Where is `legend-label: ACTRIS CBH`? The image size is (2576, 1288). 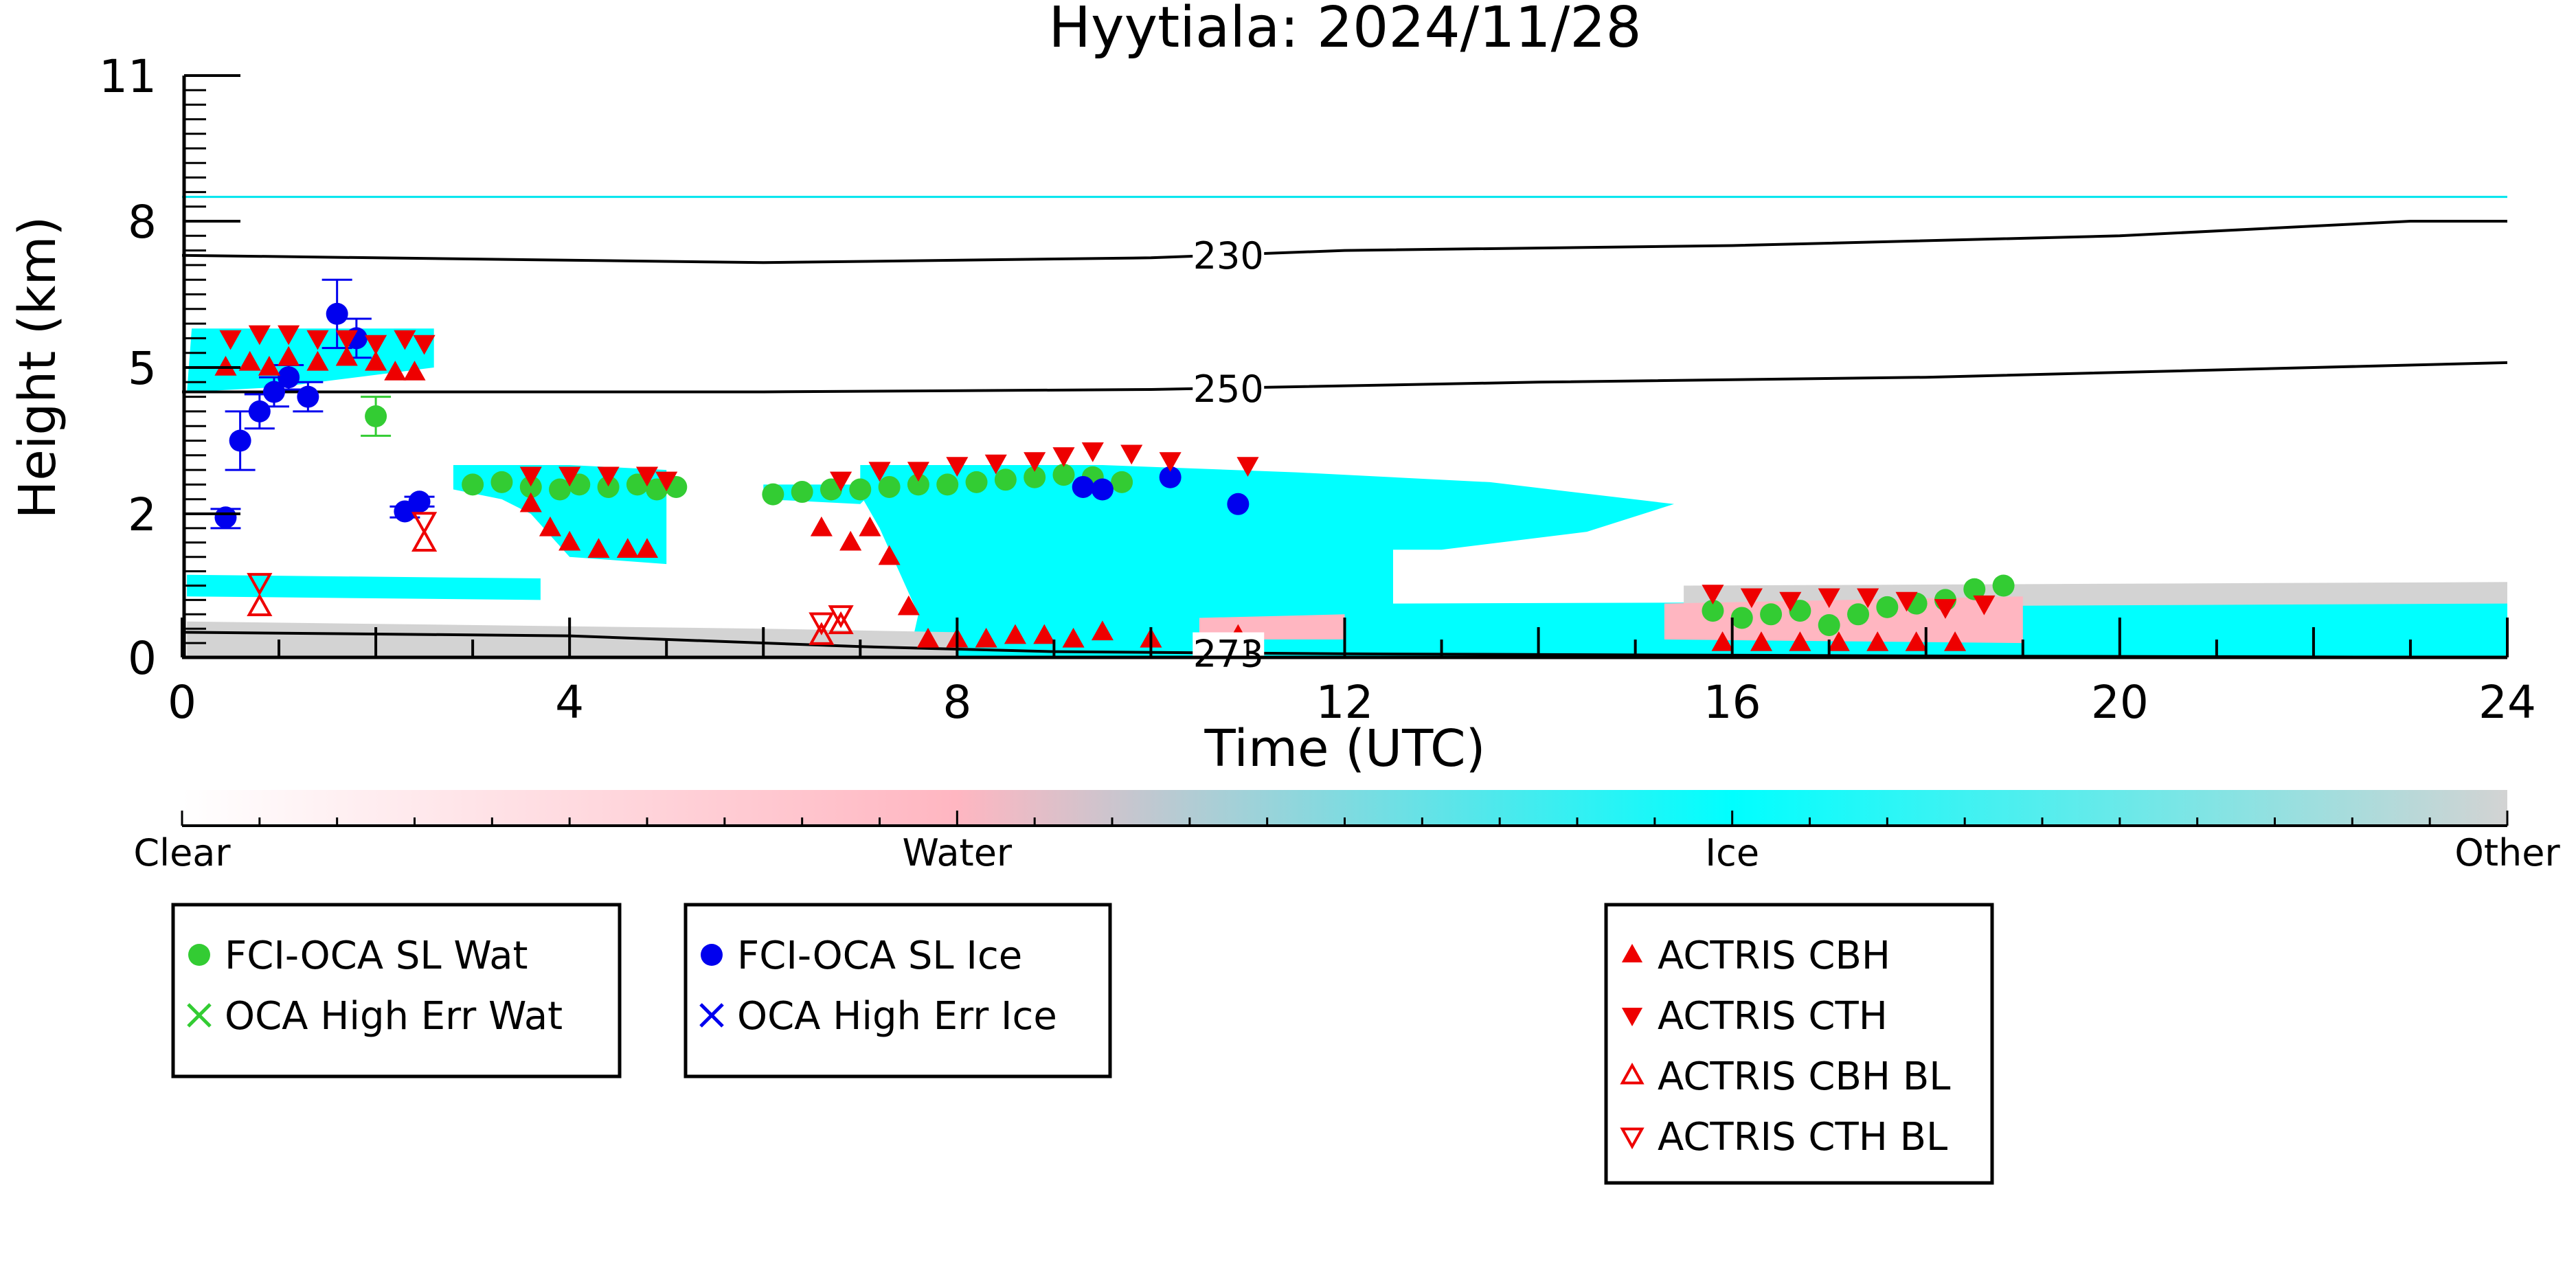 legend-label: ACTRIS CBH is located at coordinates (1774, 956).